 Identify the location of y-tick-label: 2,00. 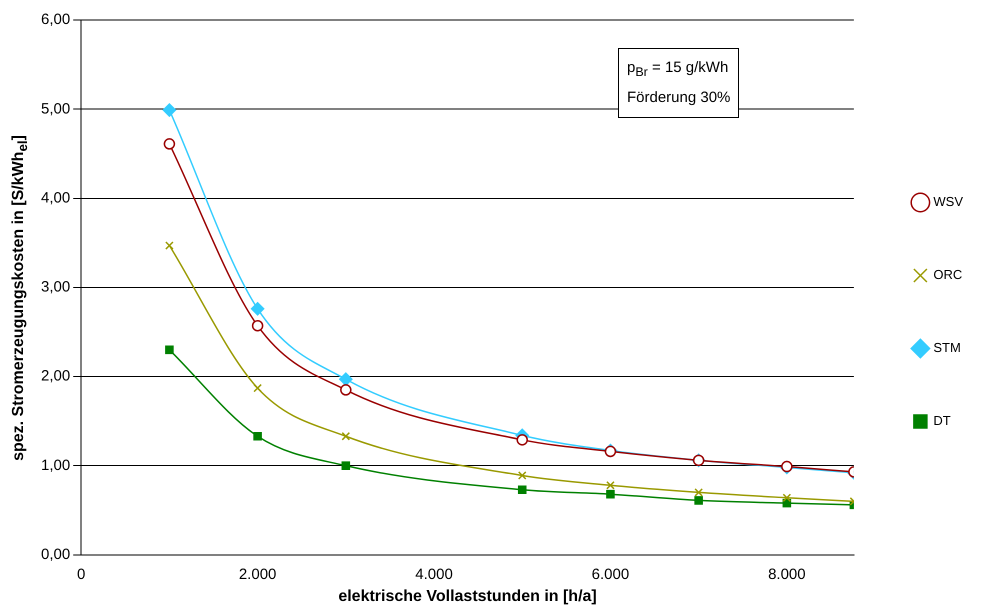
(55, 376).